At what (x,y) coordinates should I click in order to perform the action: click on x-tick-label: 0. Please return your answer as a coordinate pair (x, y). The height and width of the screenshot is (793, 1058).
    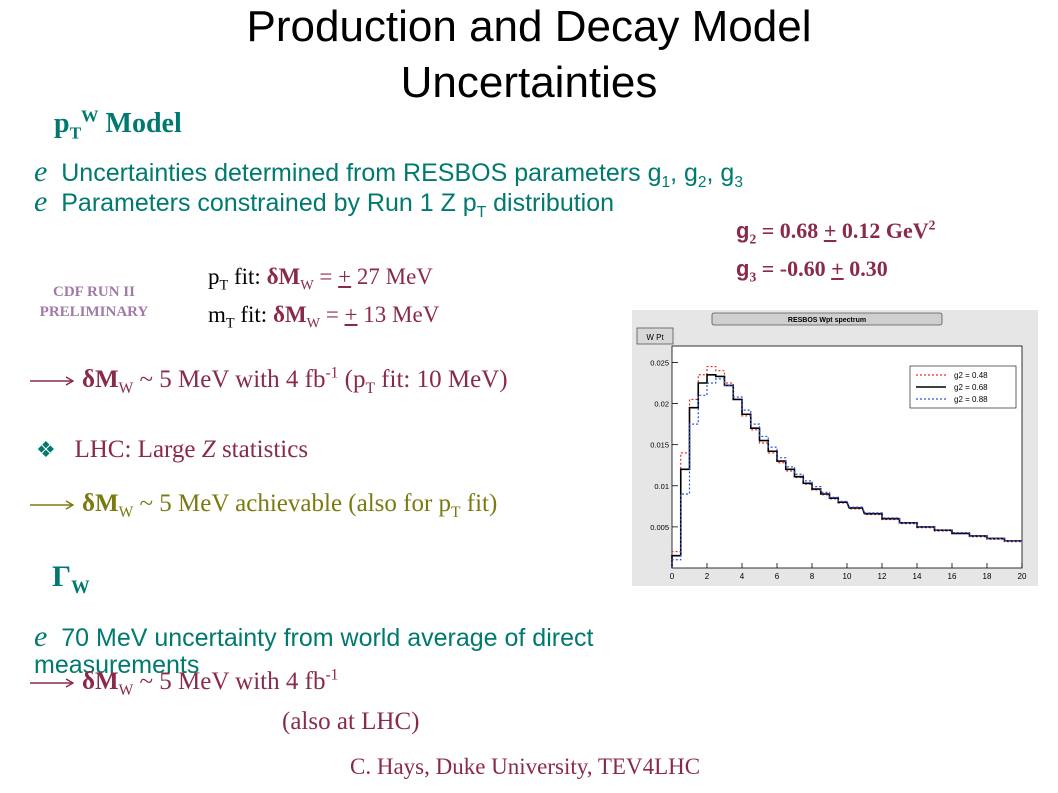
    Looking at the image, I should click on (672, 576).